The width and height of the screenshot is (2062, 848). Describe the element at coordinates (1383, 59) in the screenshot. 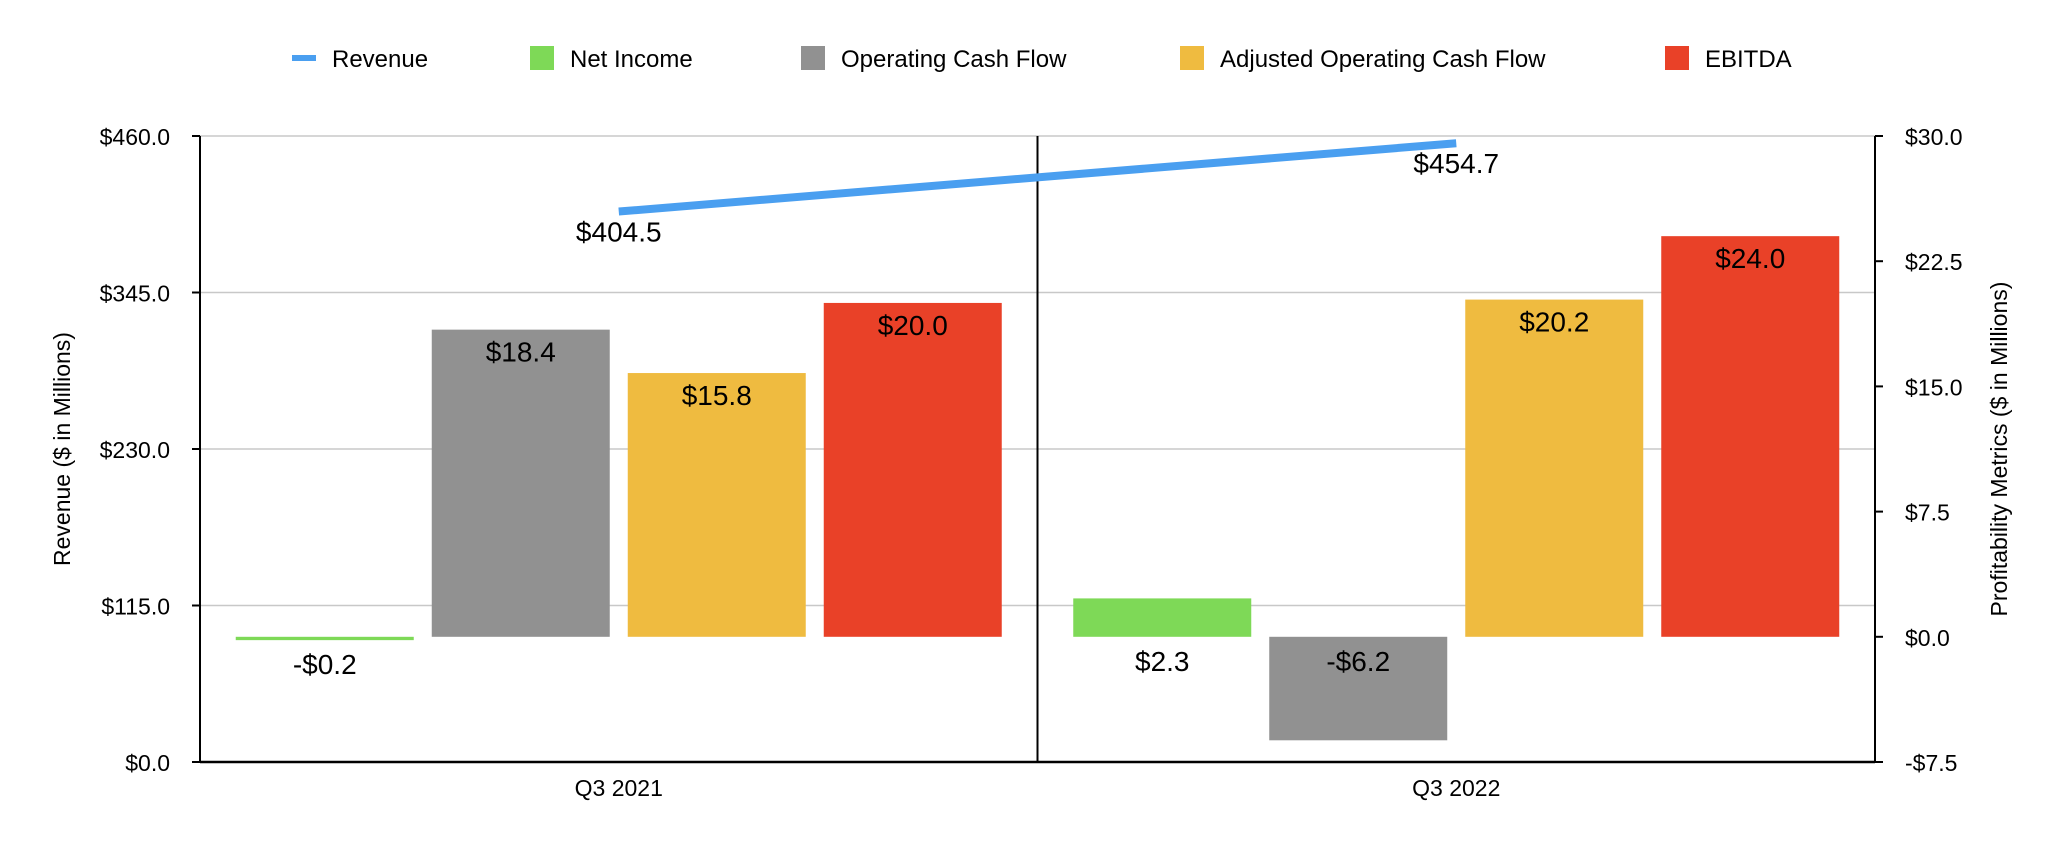

I see `legend-label: Adjusted Operating Cash Flow` at that location.